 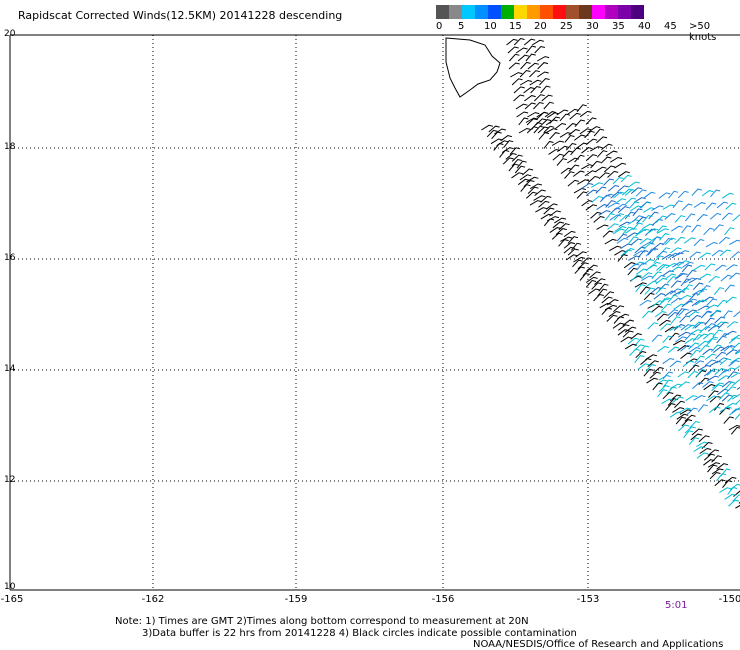 I want to click on legend-label: 30, so click(x=592, y=26).